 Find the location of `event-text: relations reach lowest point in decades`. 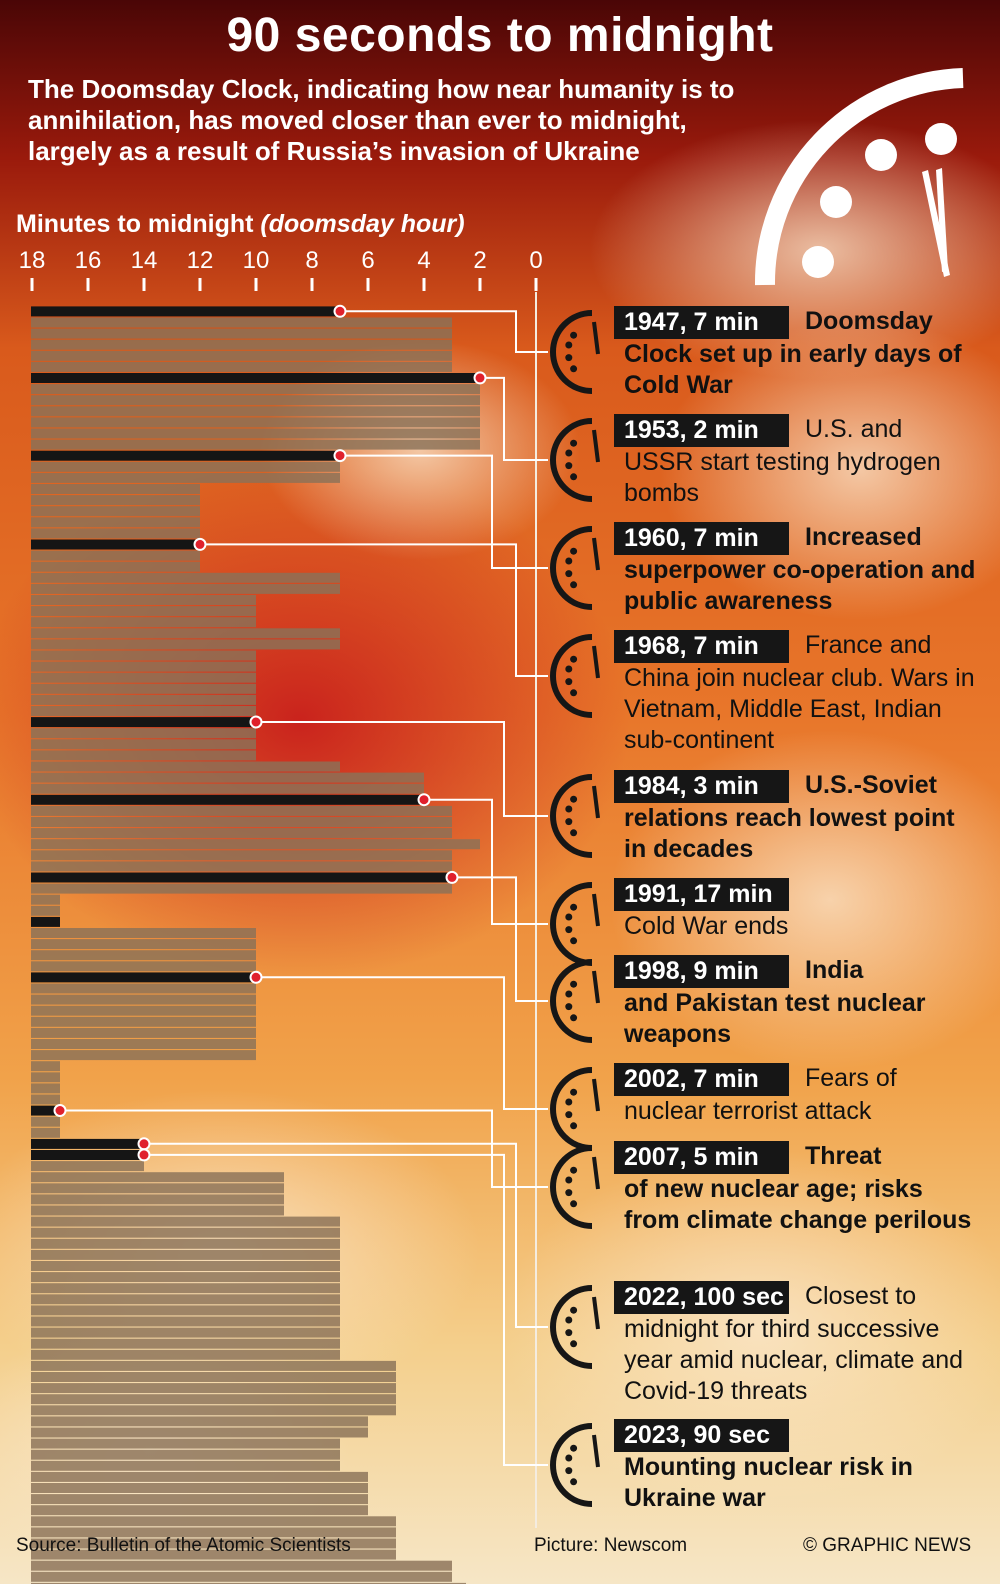

event-text: relations reach lowest point in decades is located at coordinates (789, 833).